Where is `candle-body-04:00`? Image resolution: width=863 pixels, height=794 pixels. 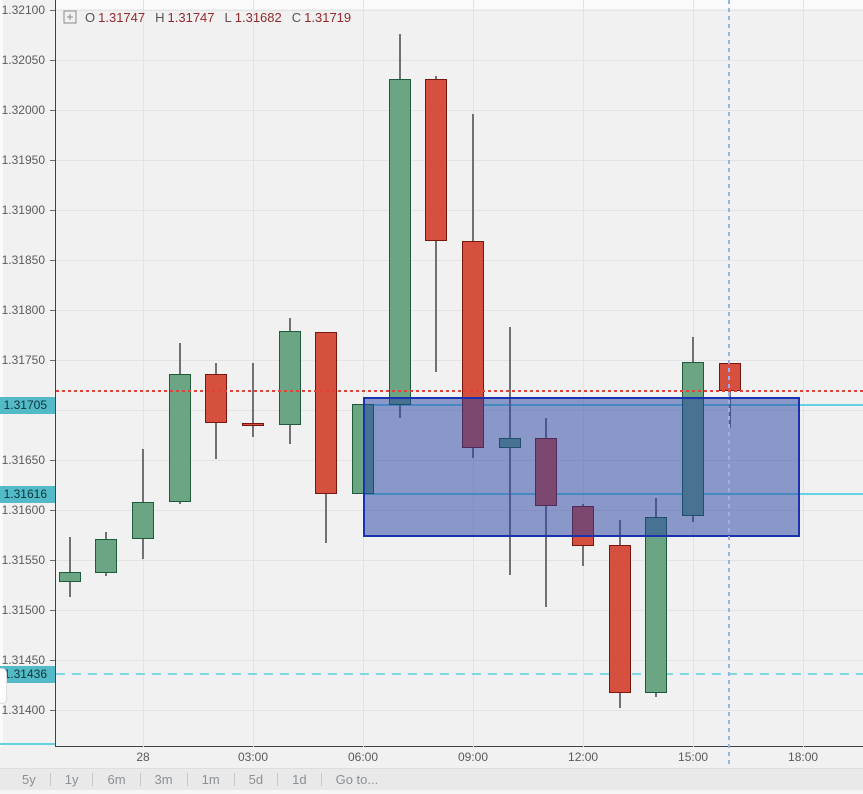
candle-body-04:00 is located at coordinates (289, 378).